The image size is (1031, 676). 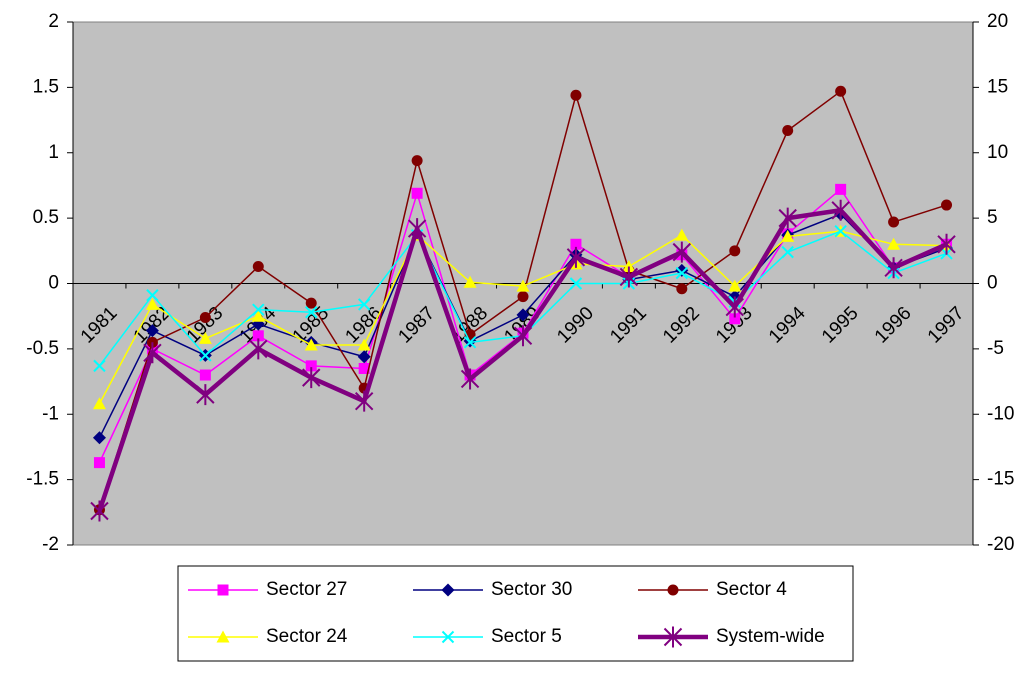 I want to click on y2-tick-label: -10, so click(x=1000, y=413).